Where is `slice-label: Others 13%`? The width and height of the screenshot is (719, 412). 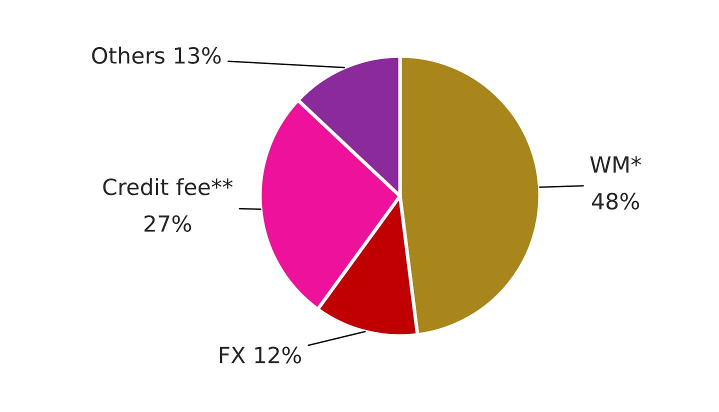 slice-label: Others 13% is located at coordinates (156, 55).